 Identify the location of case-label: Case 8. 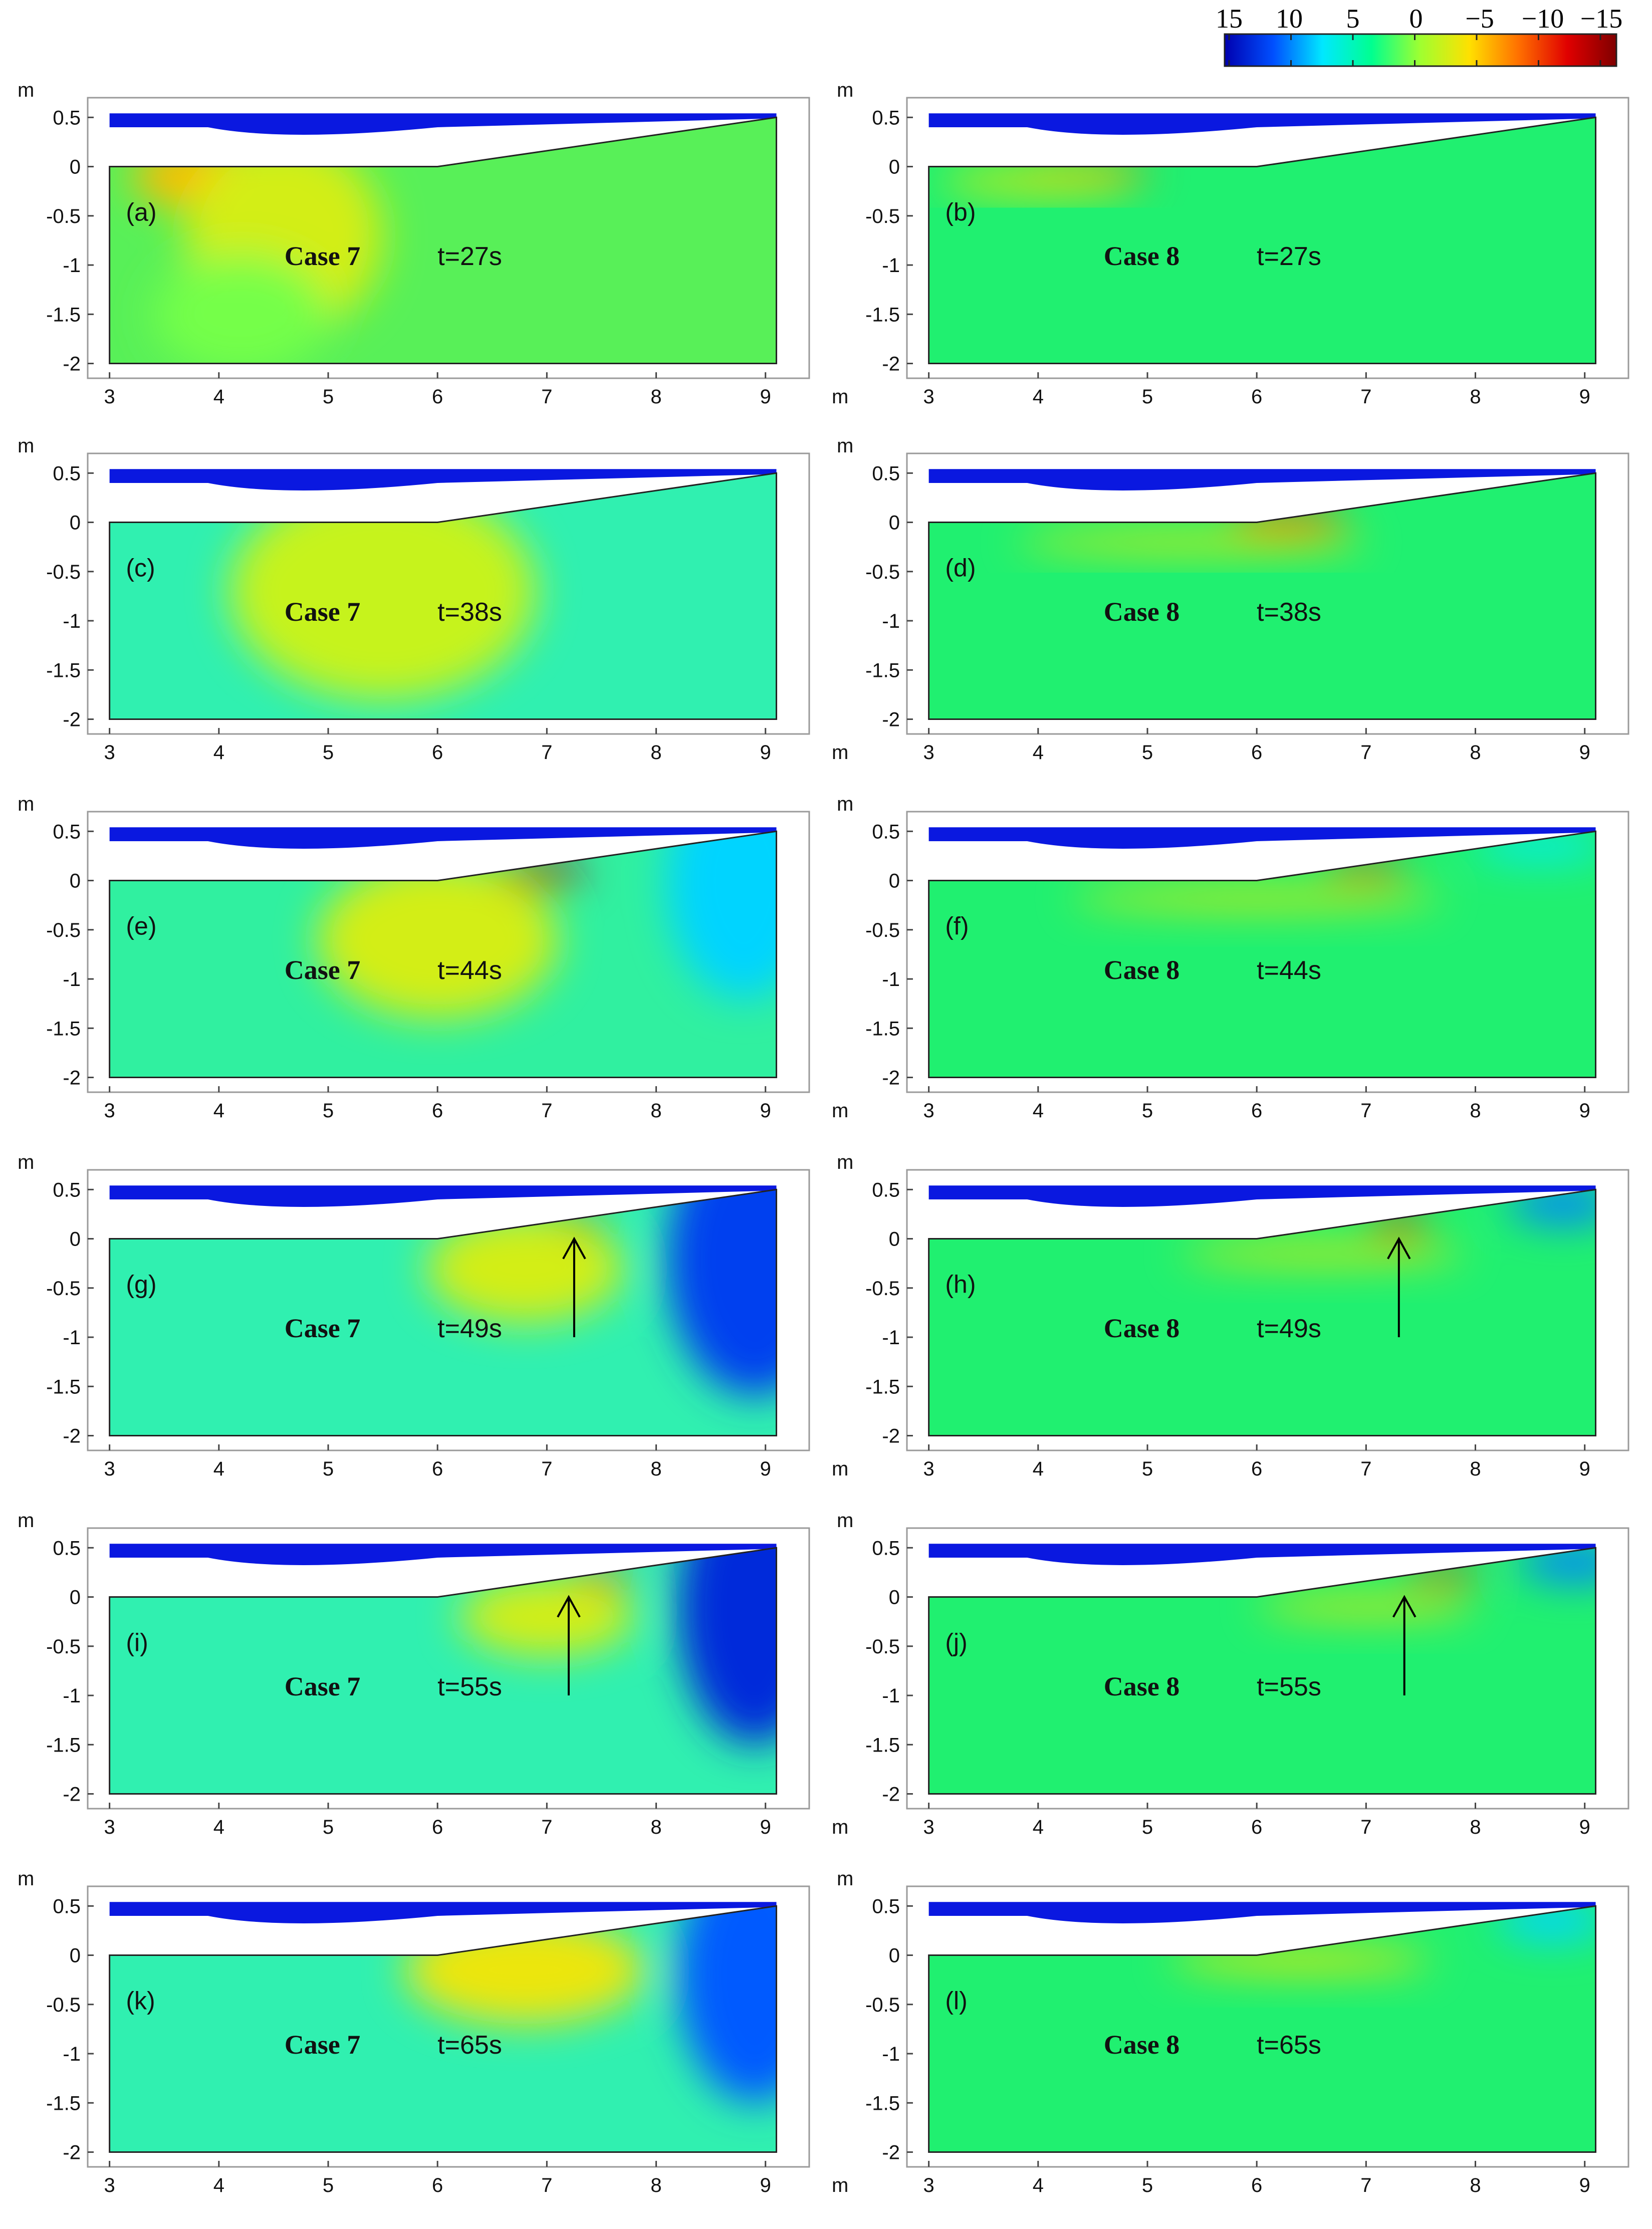
(1141, 1328).